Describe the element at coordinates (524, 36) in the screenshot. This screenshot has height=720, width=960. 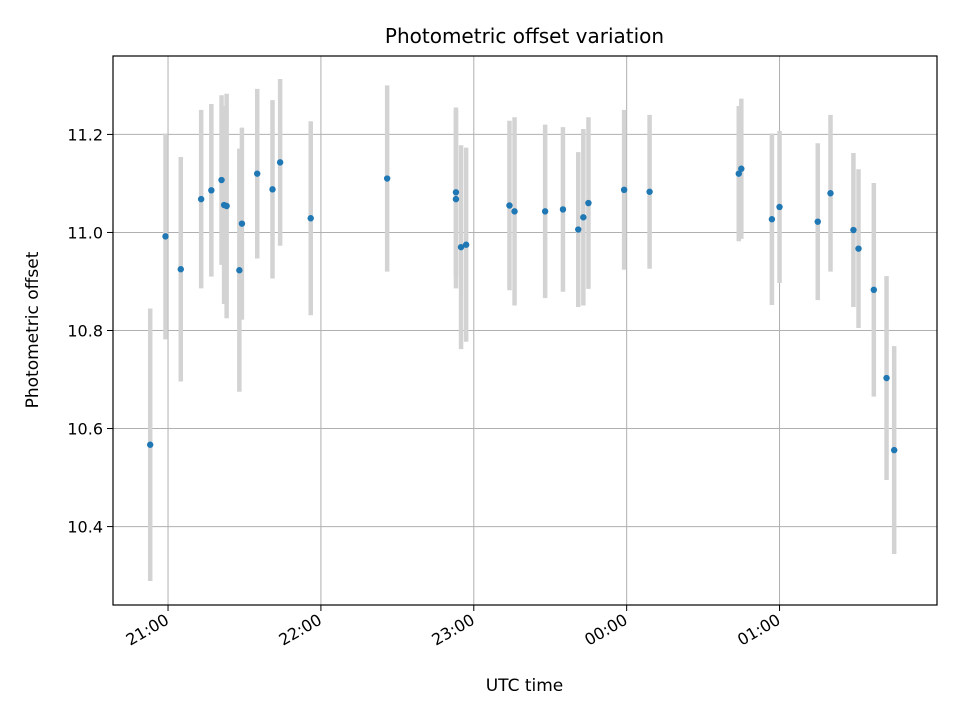
I see `chart-title: Photometric offset variation` at that location.